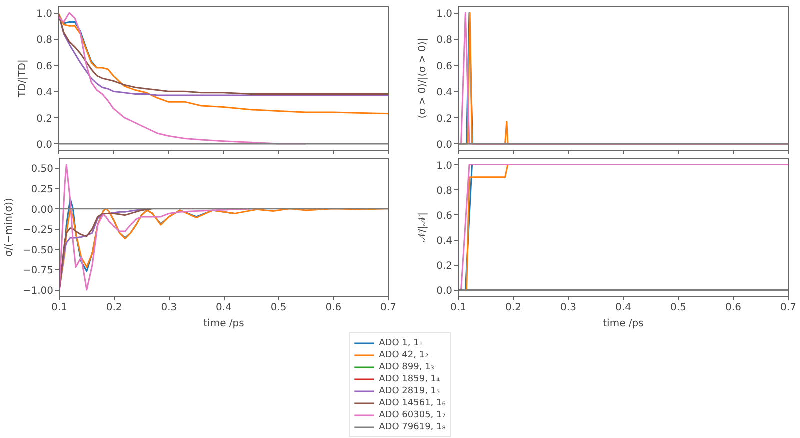 This screenshot has width=800, height=438. What do you see at coordinates (401, 343) in the screenshot?
I see `legend-label: ADO 1, 1₁` at bounding box center [401, 343].